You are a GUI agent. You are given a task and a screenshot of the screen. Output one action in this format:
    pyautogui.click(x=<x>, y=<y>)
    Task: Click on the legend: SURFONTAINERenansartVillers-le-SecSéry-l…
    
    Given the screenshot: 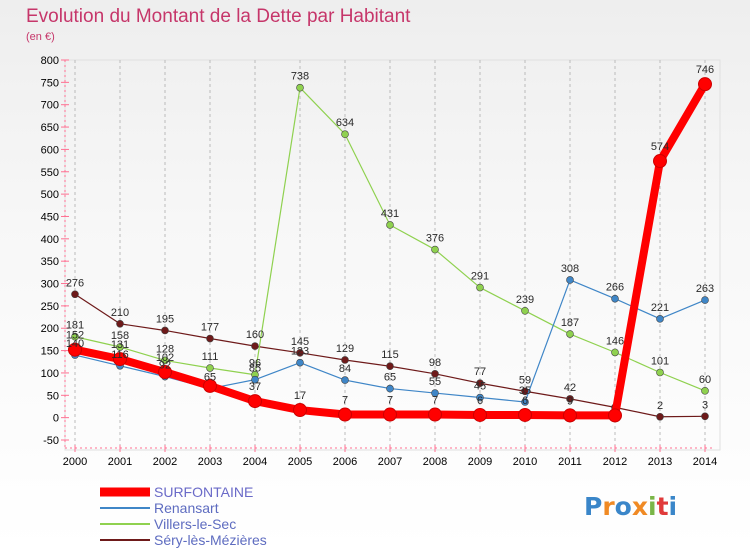 What is the action you would take?
    pyautogui.click(x=183, y=516)
    